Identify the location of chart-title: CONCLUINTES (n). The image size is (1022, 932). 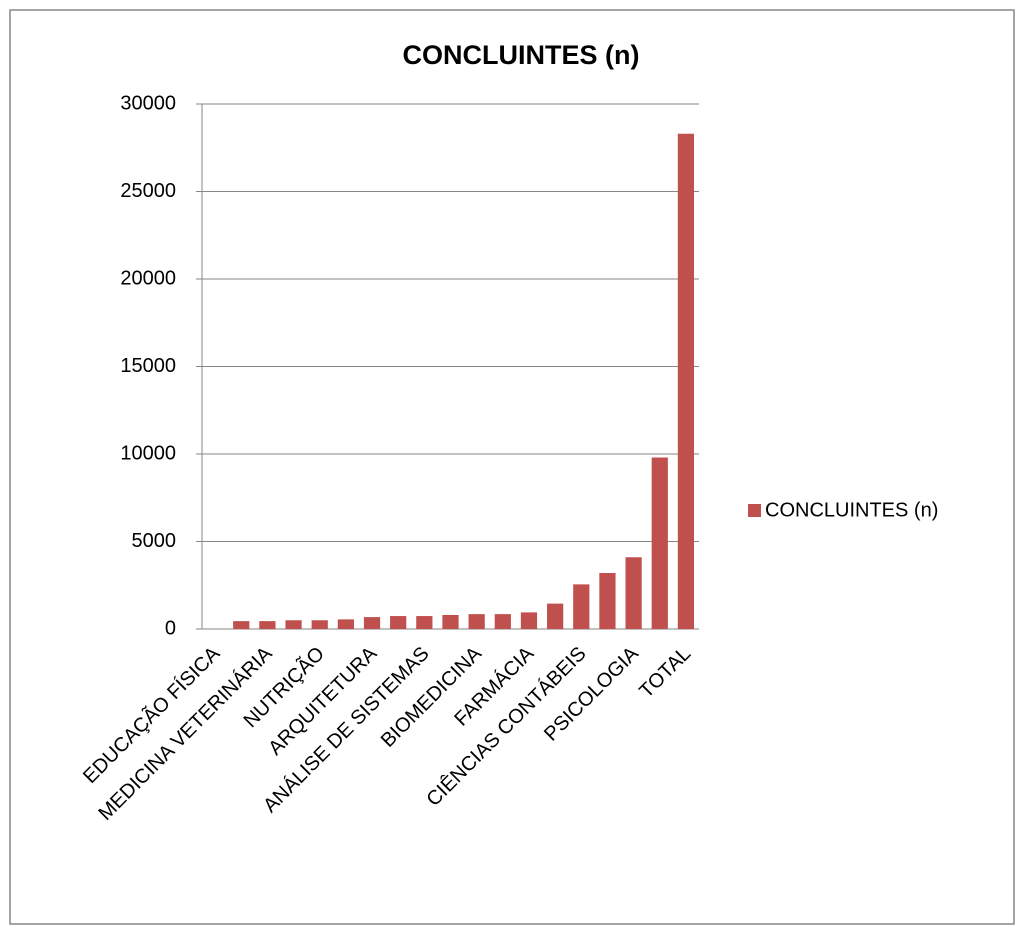
(521, 55).